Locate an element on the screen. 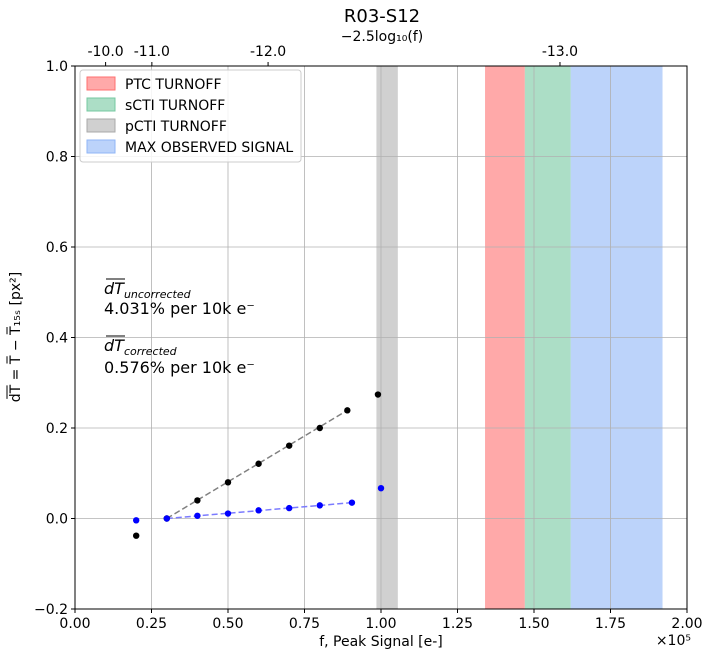 Image resolution: width=710 pixels, height=659 pixels. legend-label: sCTI TURNOFF is located at coordinates (175, 106).